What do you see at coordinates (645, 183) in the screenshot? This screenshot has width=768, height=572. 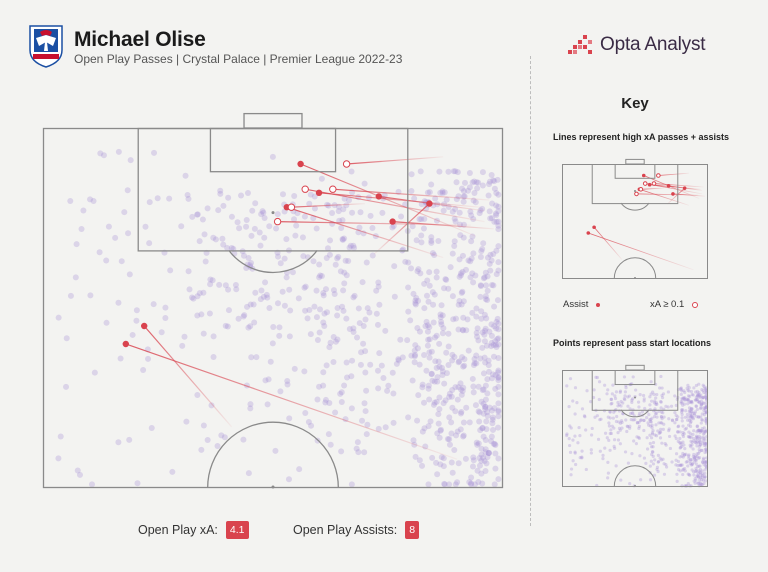 I see `xa-pass-origin` at bounding box center [645, 183].